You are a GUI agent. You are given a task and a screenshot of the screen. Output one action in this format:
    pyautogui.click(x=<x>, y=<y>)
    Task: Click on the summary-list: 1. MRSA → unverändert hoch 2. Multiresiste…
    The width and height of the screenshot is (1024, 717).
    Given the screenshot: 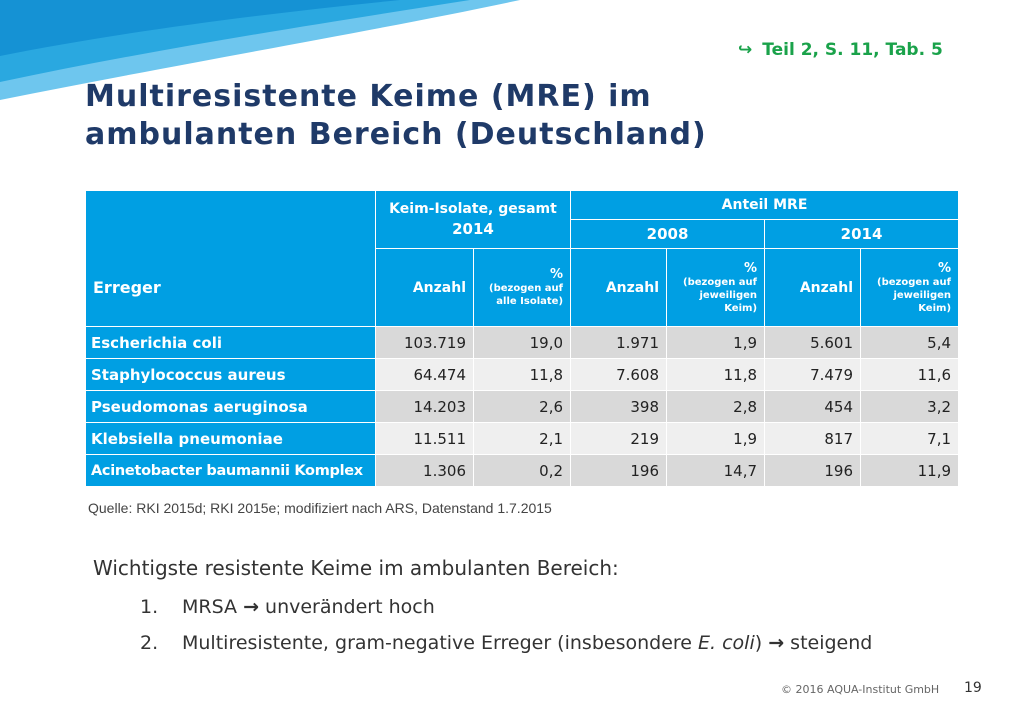 What is the action you would take?
    pyautogui.click(x=506, y=628)
    